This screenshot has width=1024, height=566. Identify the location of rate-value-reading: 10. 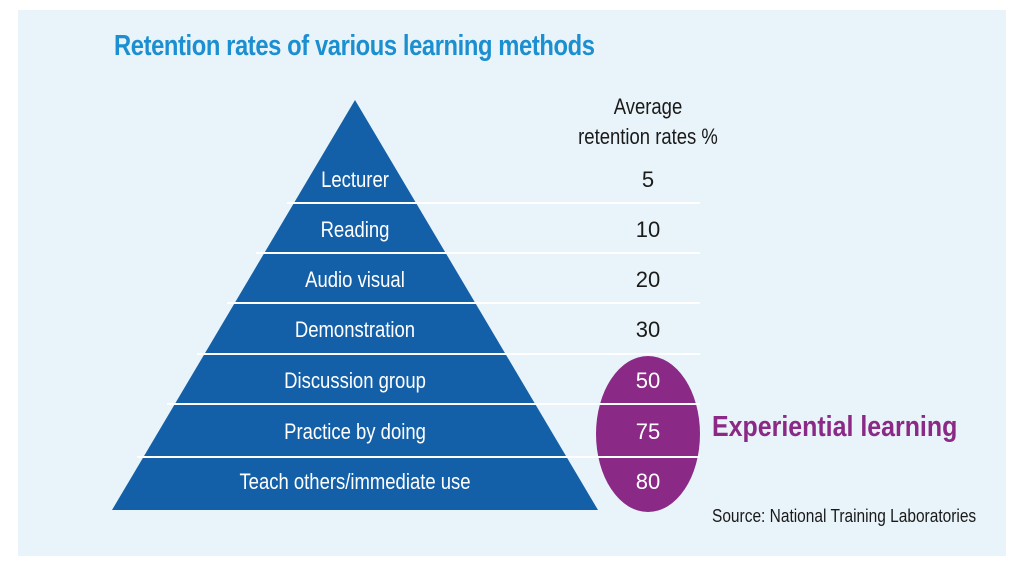
(648, 229).